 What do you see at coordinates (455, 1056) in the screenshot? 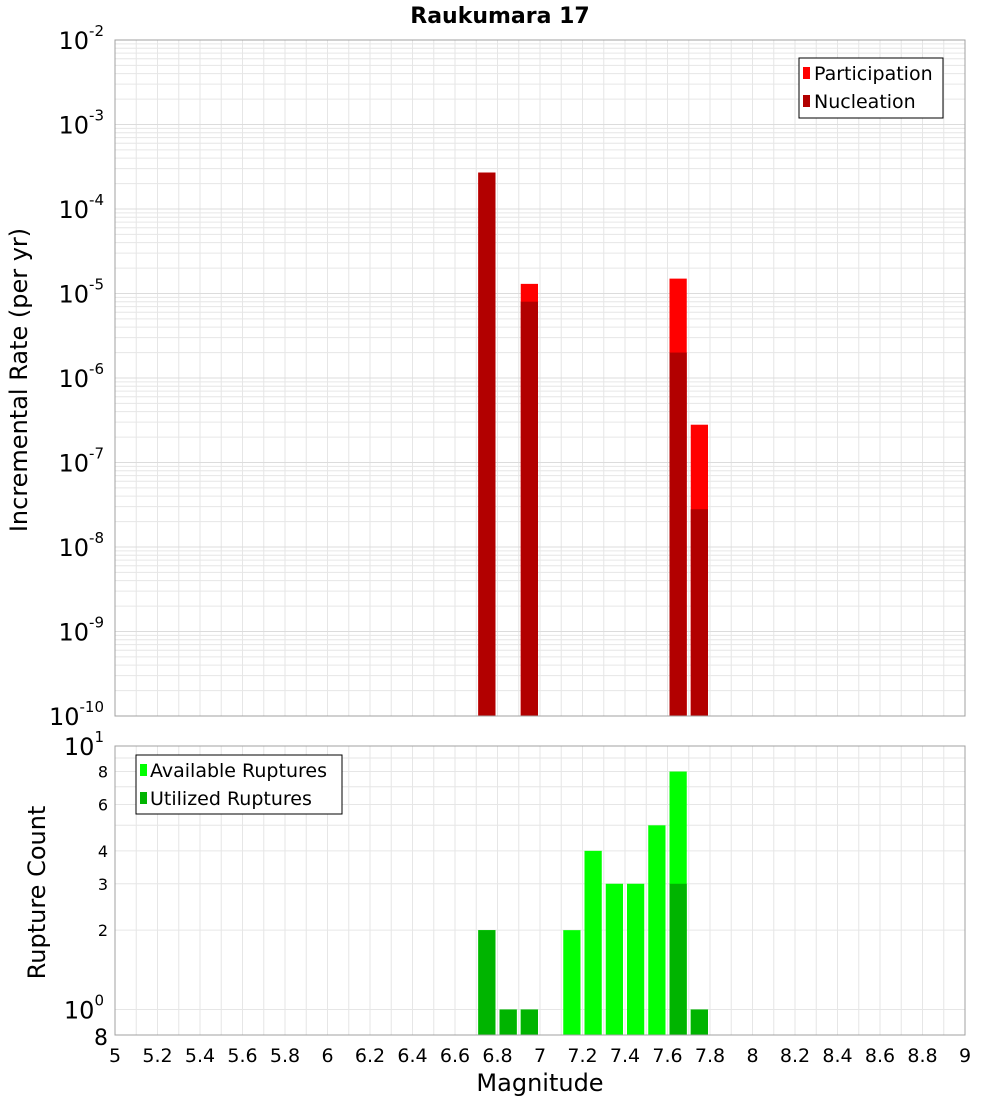
I see `x-tick-label: 6.6` at bounding box center [455, 1056].